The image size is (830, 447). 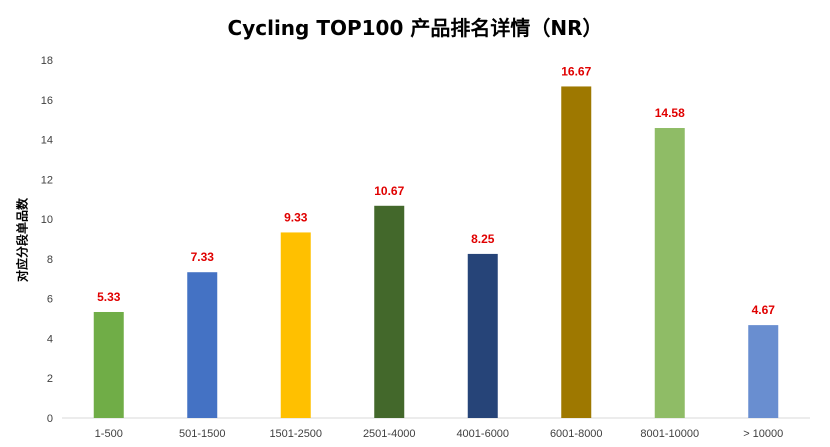 I want to click on y-tick-label: 16, so click(x=47, y=101).